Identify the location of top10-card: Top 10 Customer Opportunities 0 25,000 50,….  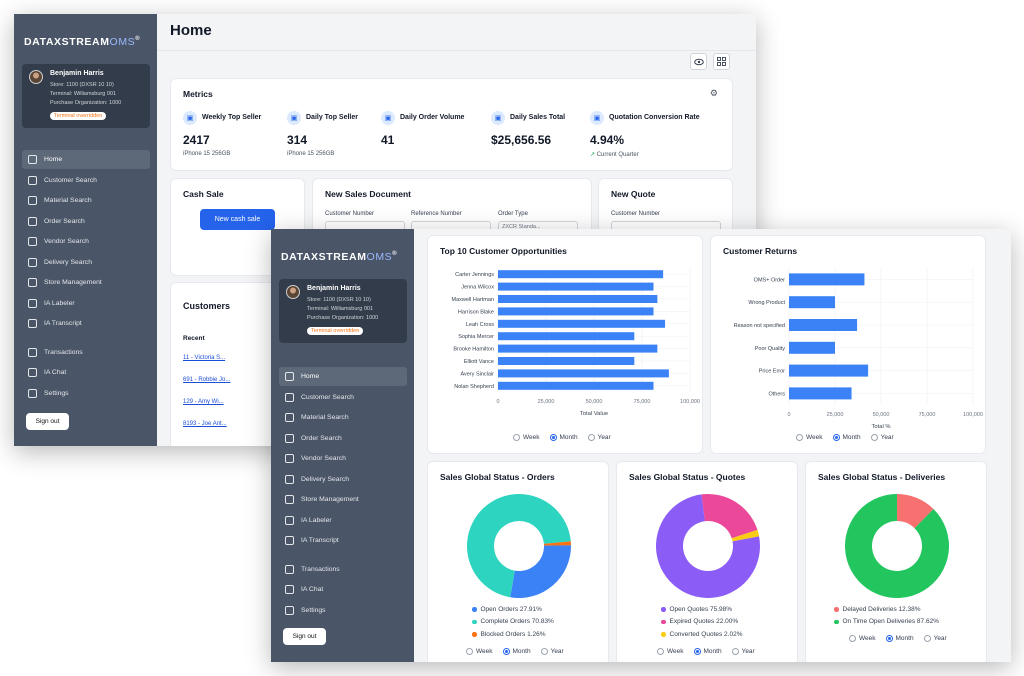
(565, 344).